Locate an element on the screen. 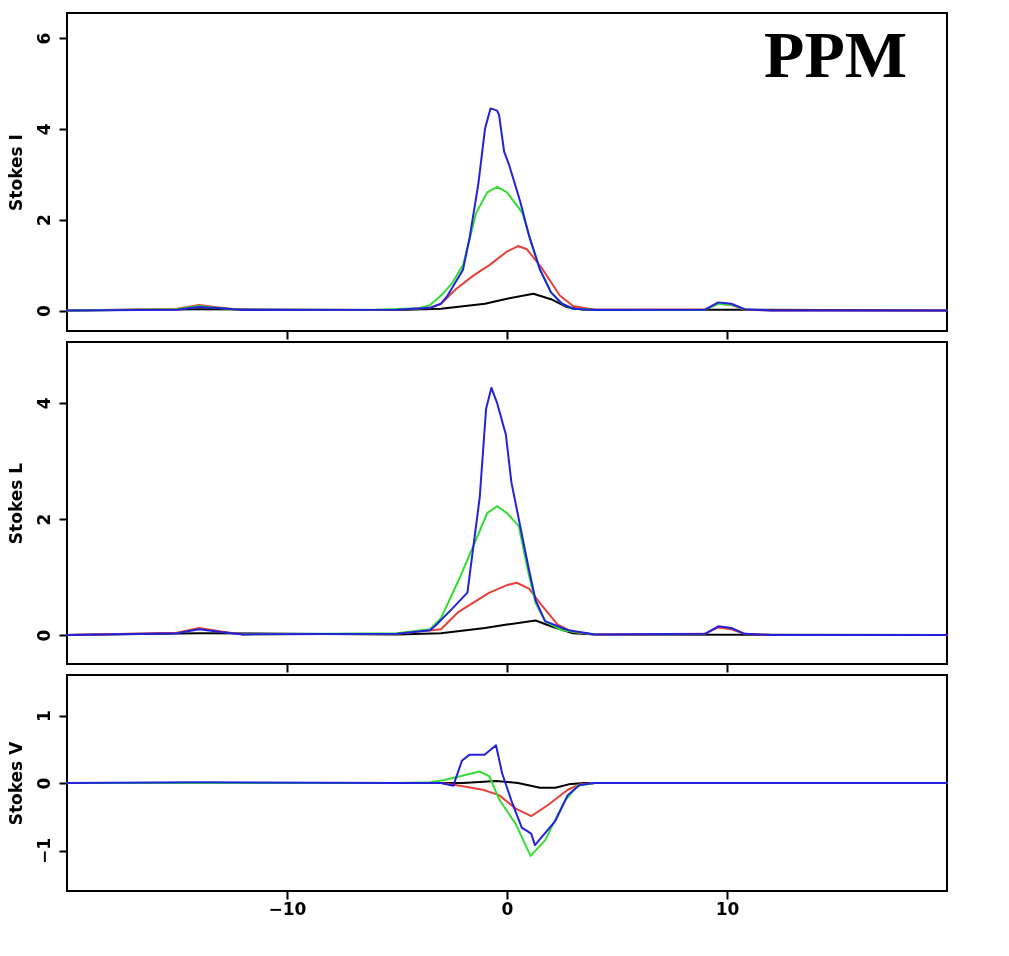 The height and width of the screenshot is (956, 1009). x-tick-label: 0 is located at coordinates (507, 908).